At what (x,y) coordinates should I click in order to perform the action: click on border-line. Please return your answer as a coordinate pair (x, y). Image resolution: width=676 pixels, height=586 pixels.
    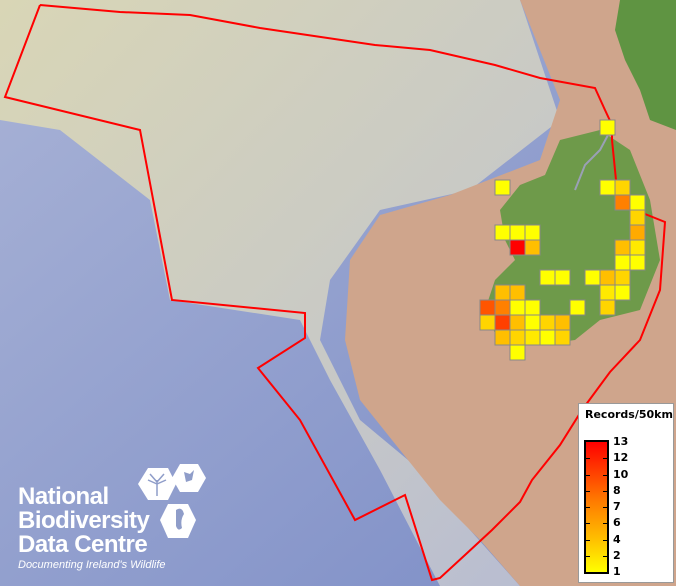
    Looking at the image, I should click on (591, 162).